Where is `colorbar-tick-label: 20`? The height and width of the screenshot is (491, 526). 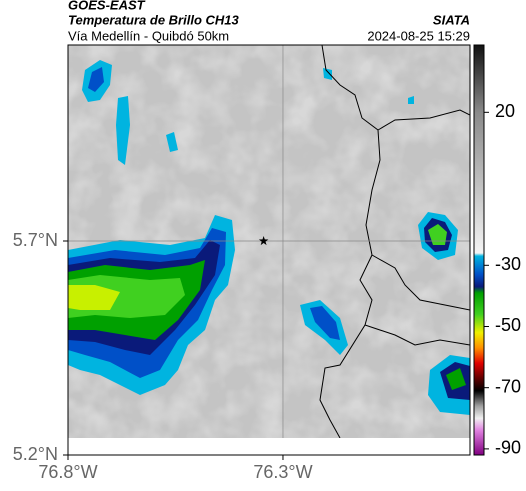
colorbar-tick-label: 20 is located at coordinates (505, 111).